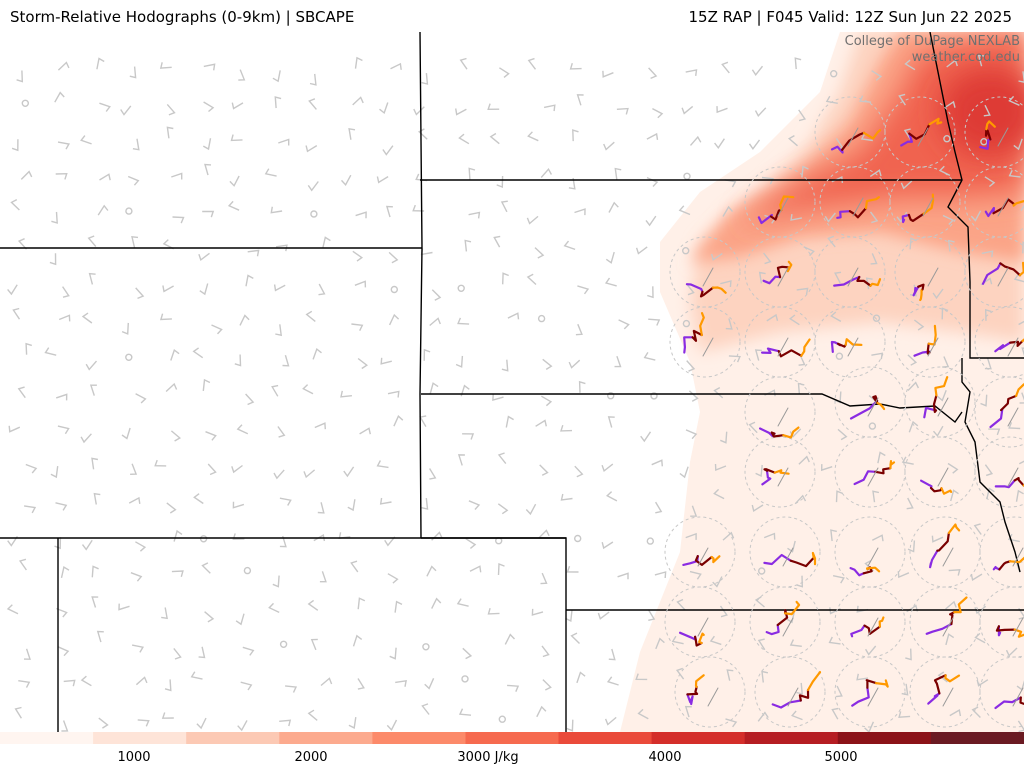  Describe the element at coordinates (419, 738) in the screenshot. I see `colorbar-segment` at that location.